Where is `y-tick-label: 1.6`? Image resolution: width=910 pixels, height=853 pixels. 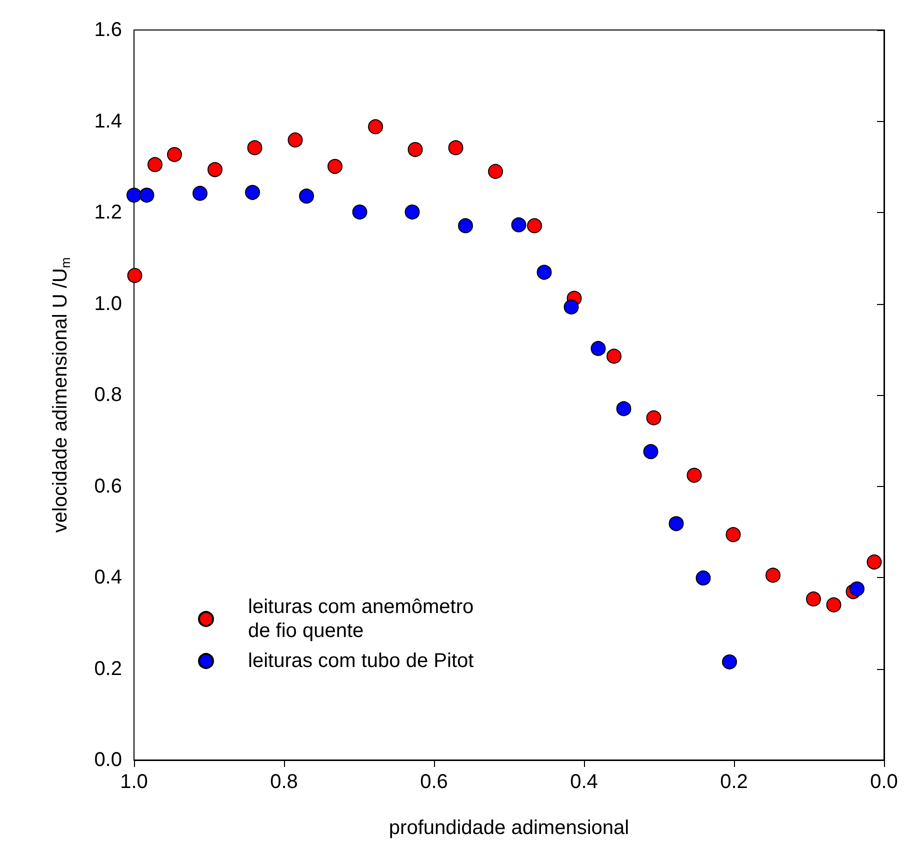 y-tick-label: 1.6 is located at coordinates (108, 30).